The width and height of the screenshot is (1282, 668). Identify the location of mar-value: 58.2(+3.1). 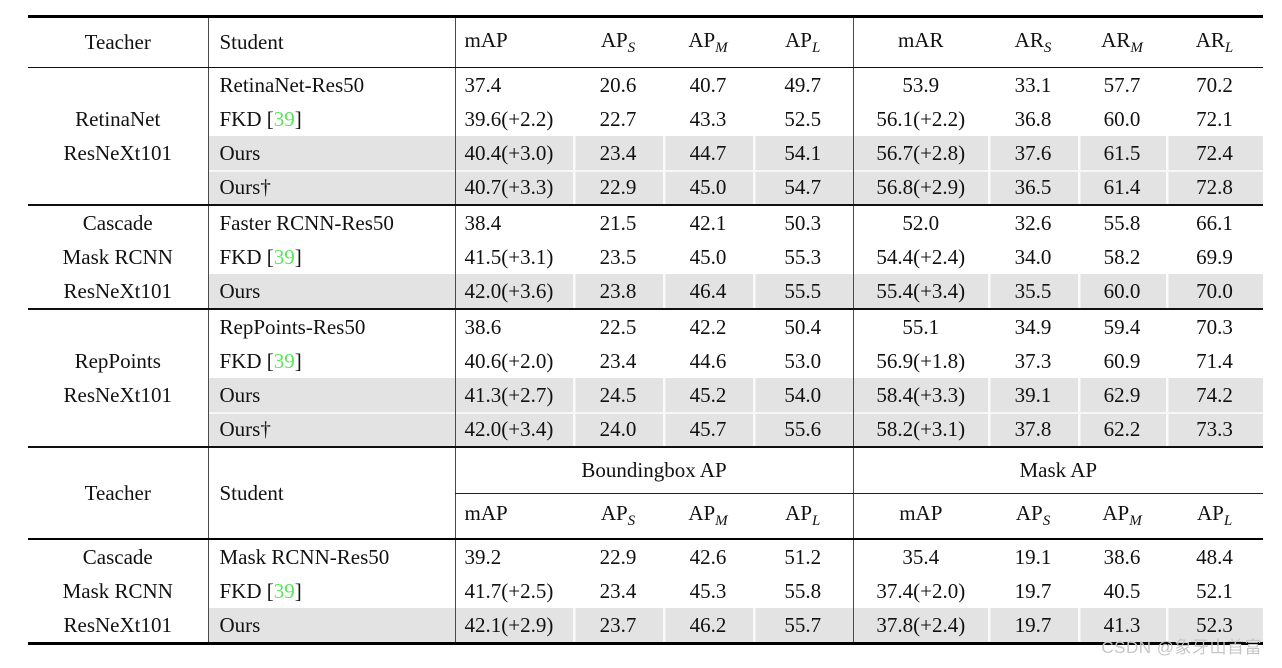
(920, 429).